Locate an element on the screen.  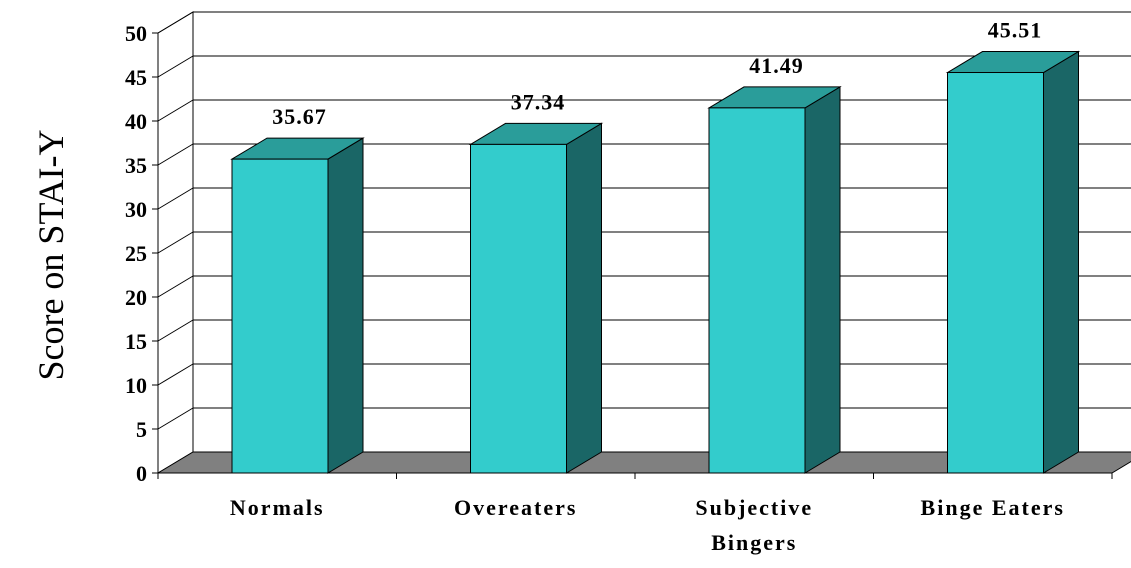
y-tick-label: 0 is located at coordinates (141, 473).